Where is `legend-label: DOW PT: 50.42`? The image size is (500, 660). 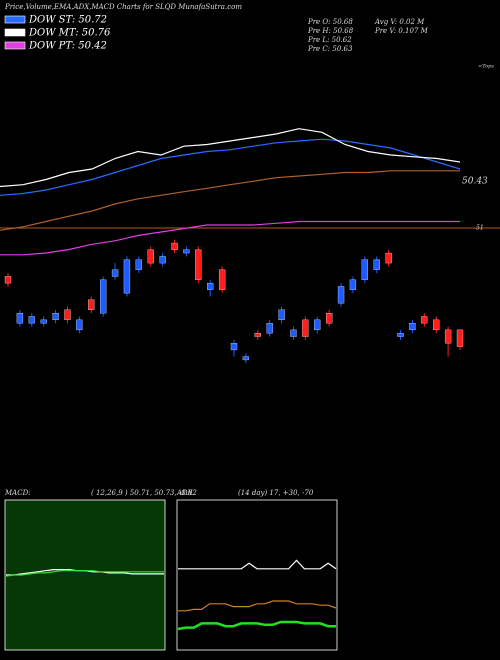 legend-label: DOW PT: 50.42 is located at coordinates (67, 46).